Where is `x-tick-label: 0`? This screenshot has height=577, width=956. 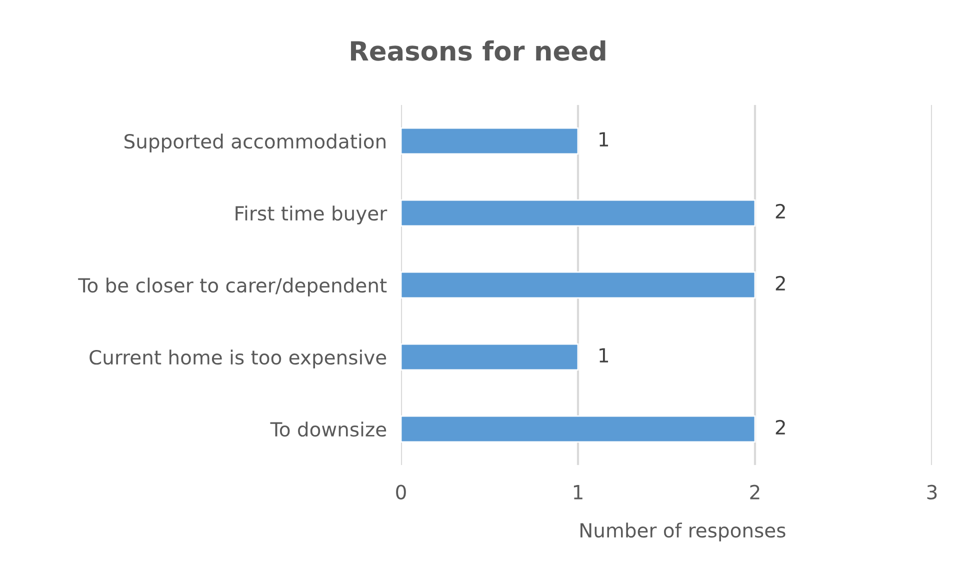
x-tick-label: 0 is located at coordinates (401, 492).